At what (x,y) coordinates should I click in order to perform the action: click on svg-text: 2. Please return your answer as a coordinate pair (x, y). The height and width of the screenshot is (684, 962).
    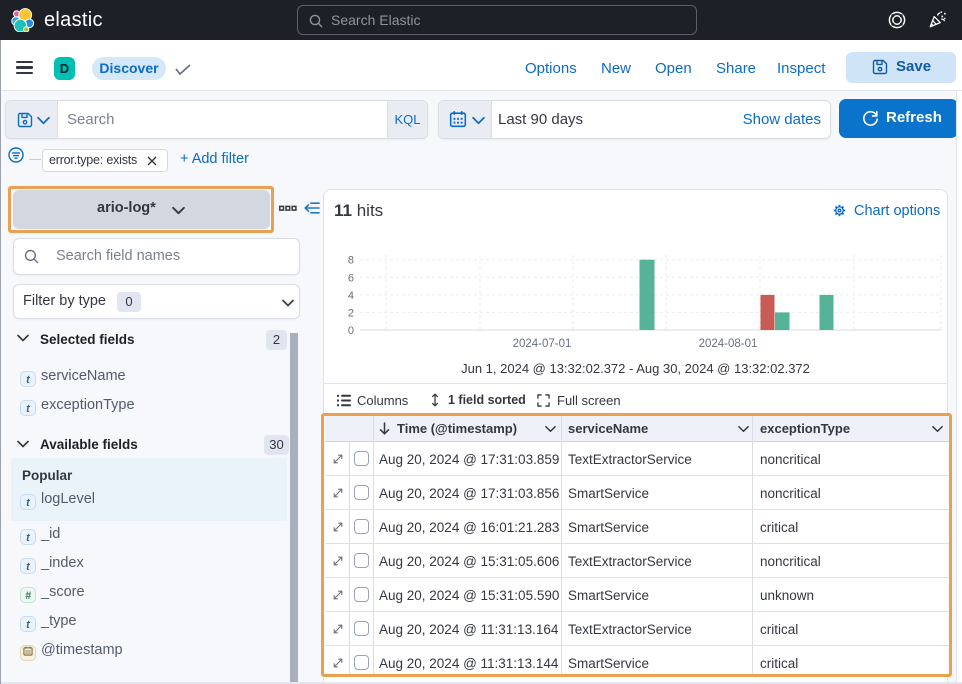
    Looking at the image, I should click on (351, 313).